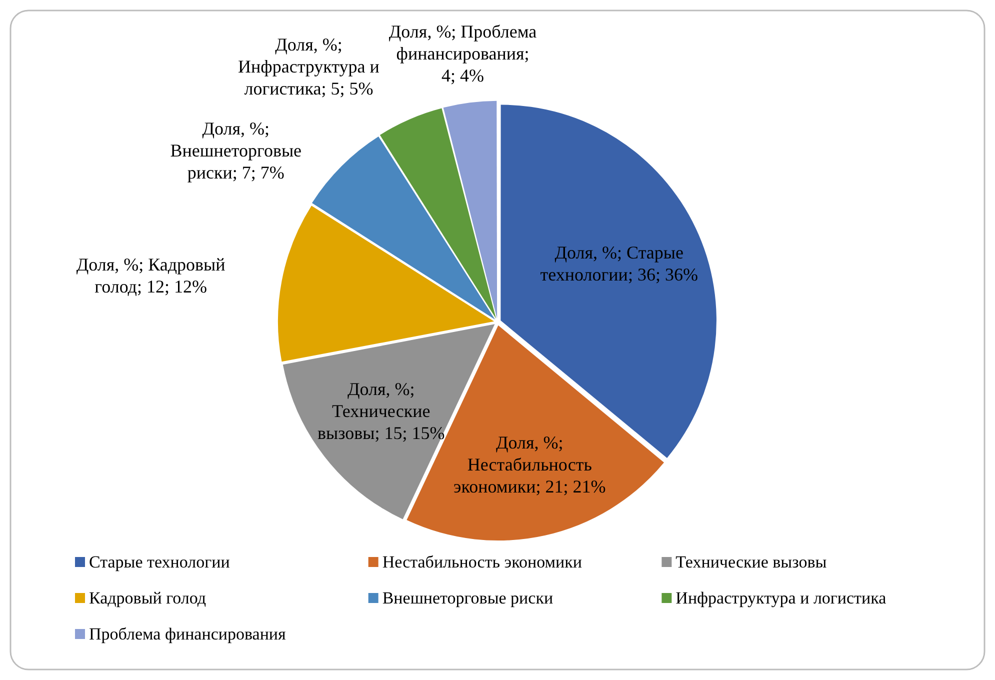 The image size is (995, 680). Describe the element at coordinates (752, 562) in the screenshot. I see `legend-label: Технические вызовы` at that location.